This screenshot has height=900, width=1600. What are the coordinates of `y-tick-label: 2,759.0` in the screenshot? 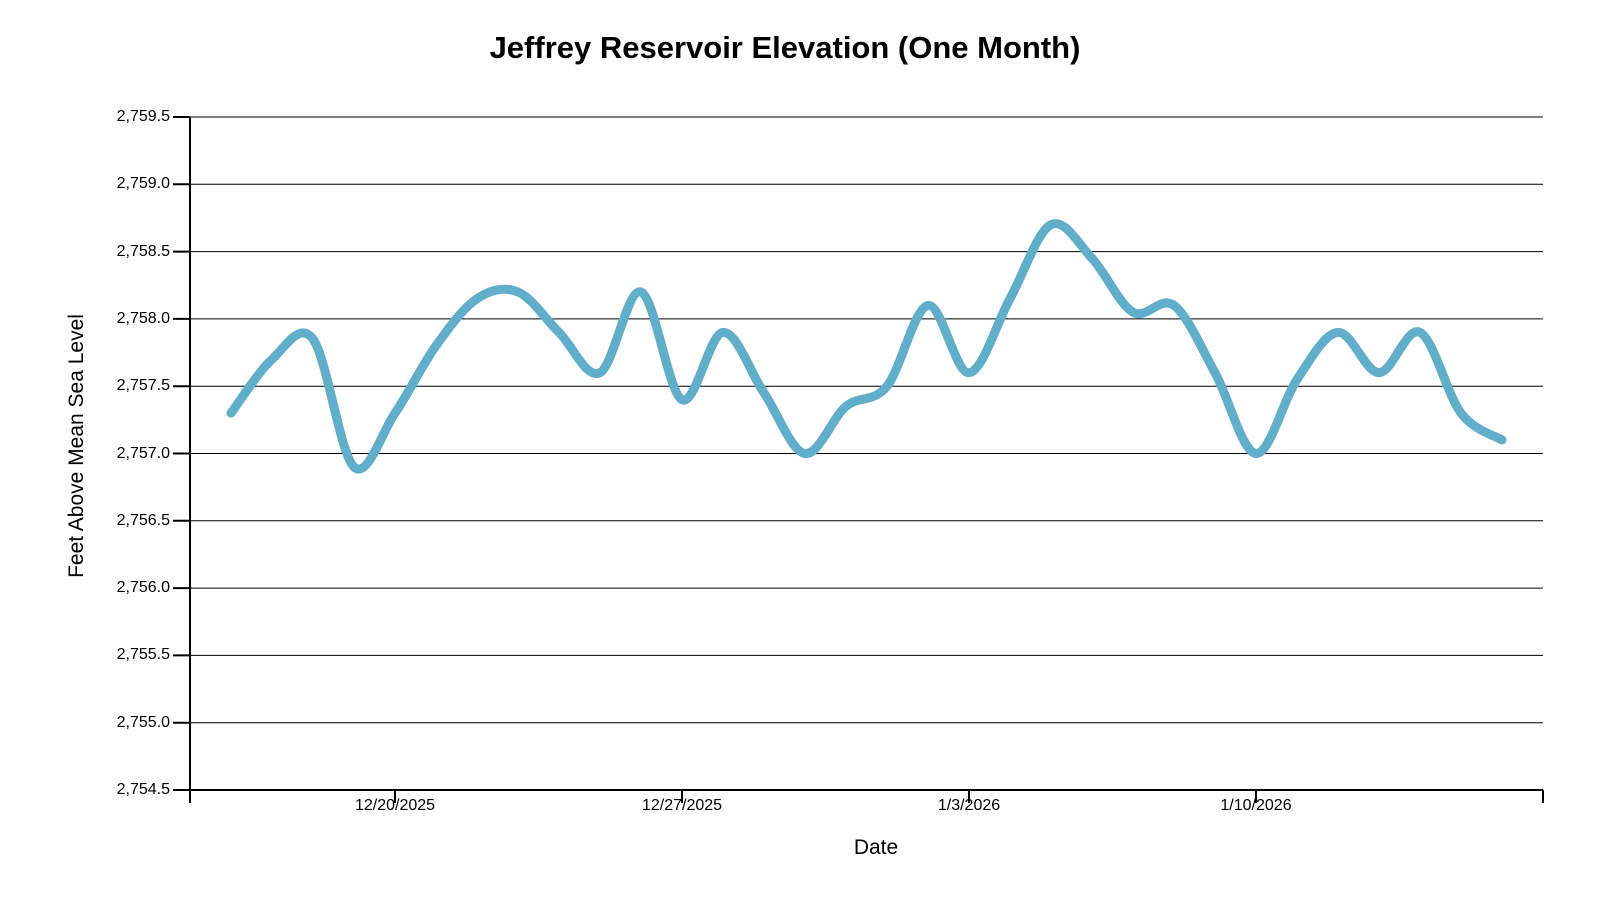 It's located at (143, 184).